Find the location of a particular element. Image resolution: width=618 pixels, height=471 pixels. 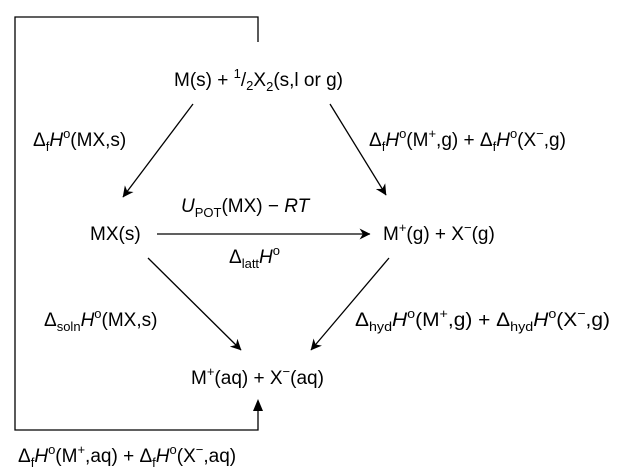

arrow-elements-to-gas-ions is located at coordinates (358, 149).